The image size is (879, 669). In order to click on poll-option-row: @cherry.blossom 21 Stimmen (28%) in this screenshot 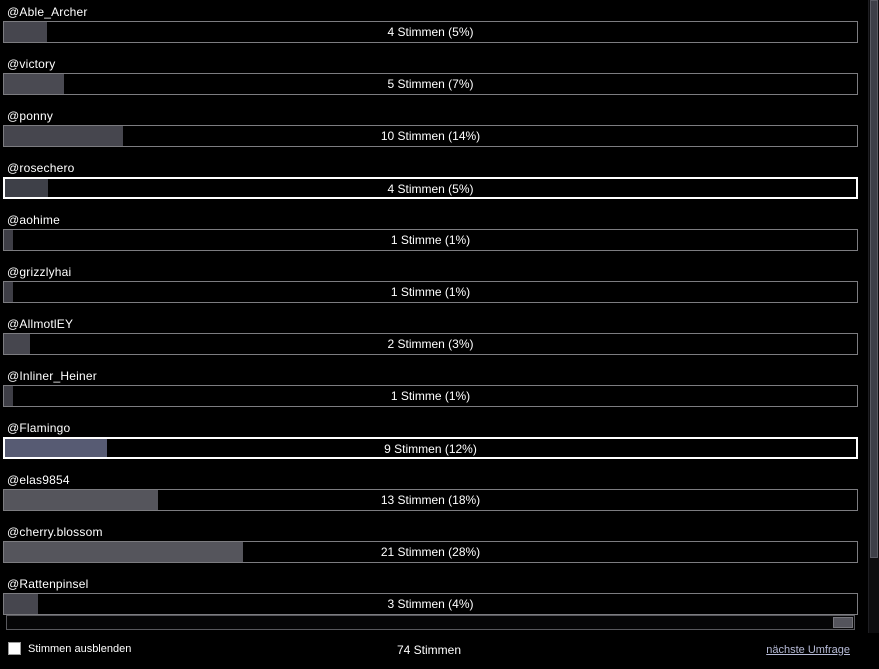, I will do `click(430, 544)`.